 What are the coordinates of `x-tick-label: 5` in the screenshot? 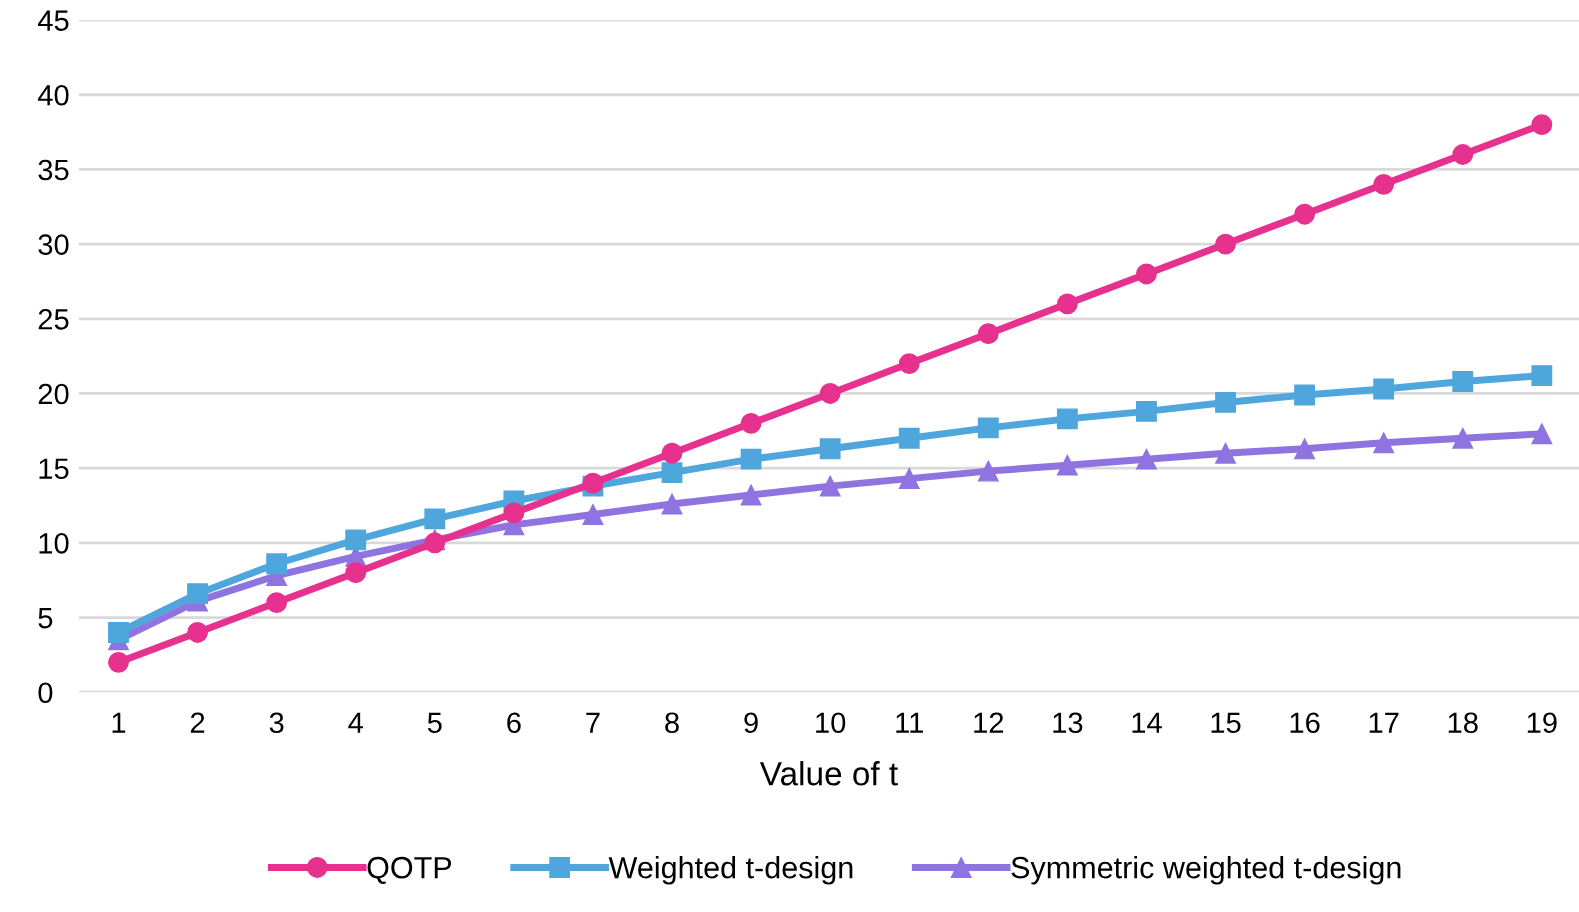 It's located at (434, 723).